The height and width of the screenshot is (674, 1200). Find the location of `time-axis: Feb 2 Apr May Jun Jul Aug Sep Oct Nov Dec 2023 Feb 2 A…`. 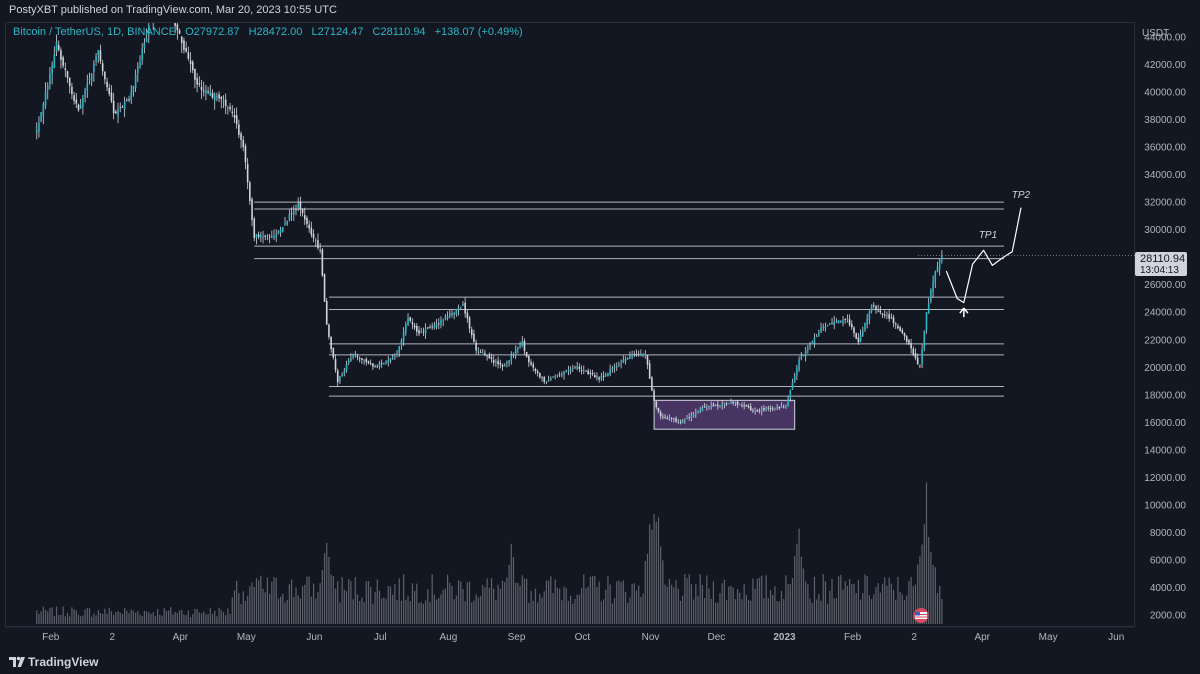

time-axis: Feb 2 Apr May Jun Jul Aug Sep Oct Nov Dec 2023 Feb 2 A… is located at coordinates (569, 634).